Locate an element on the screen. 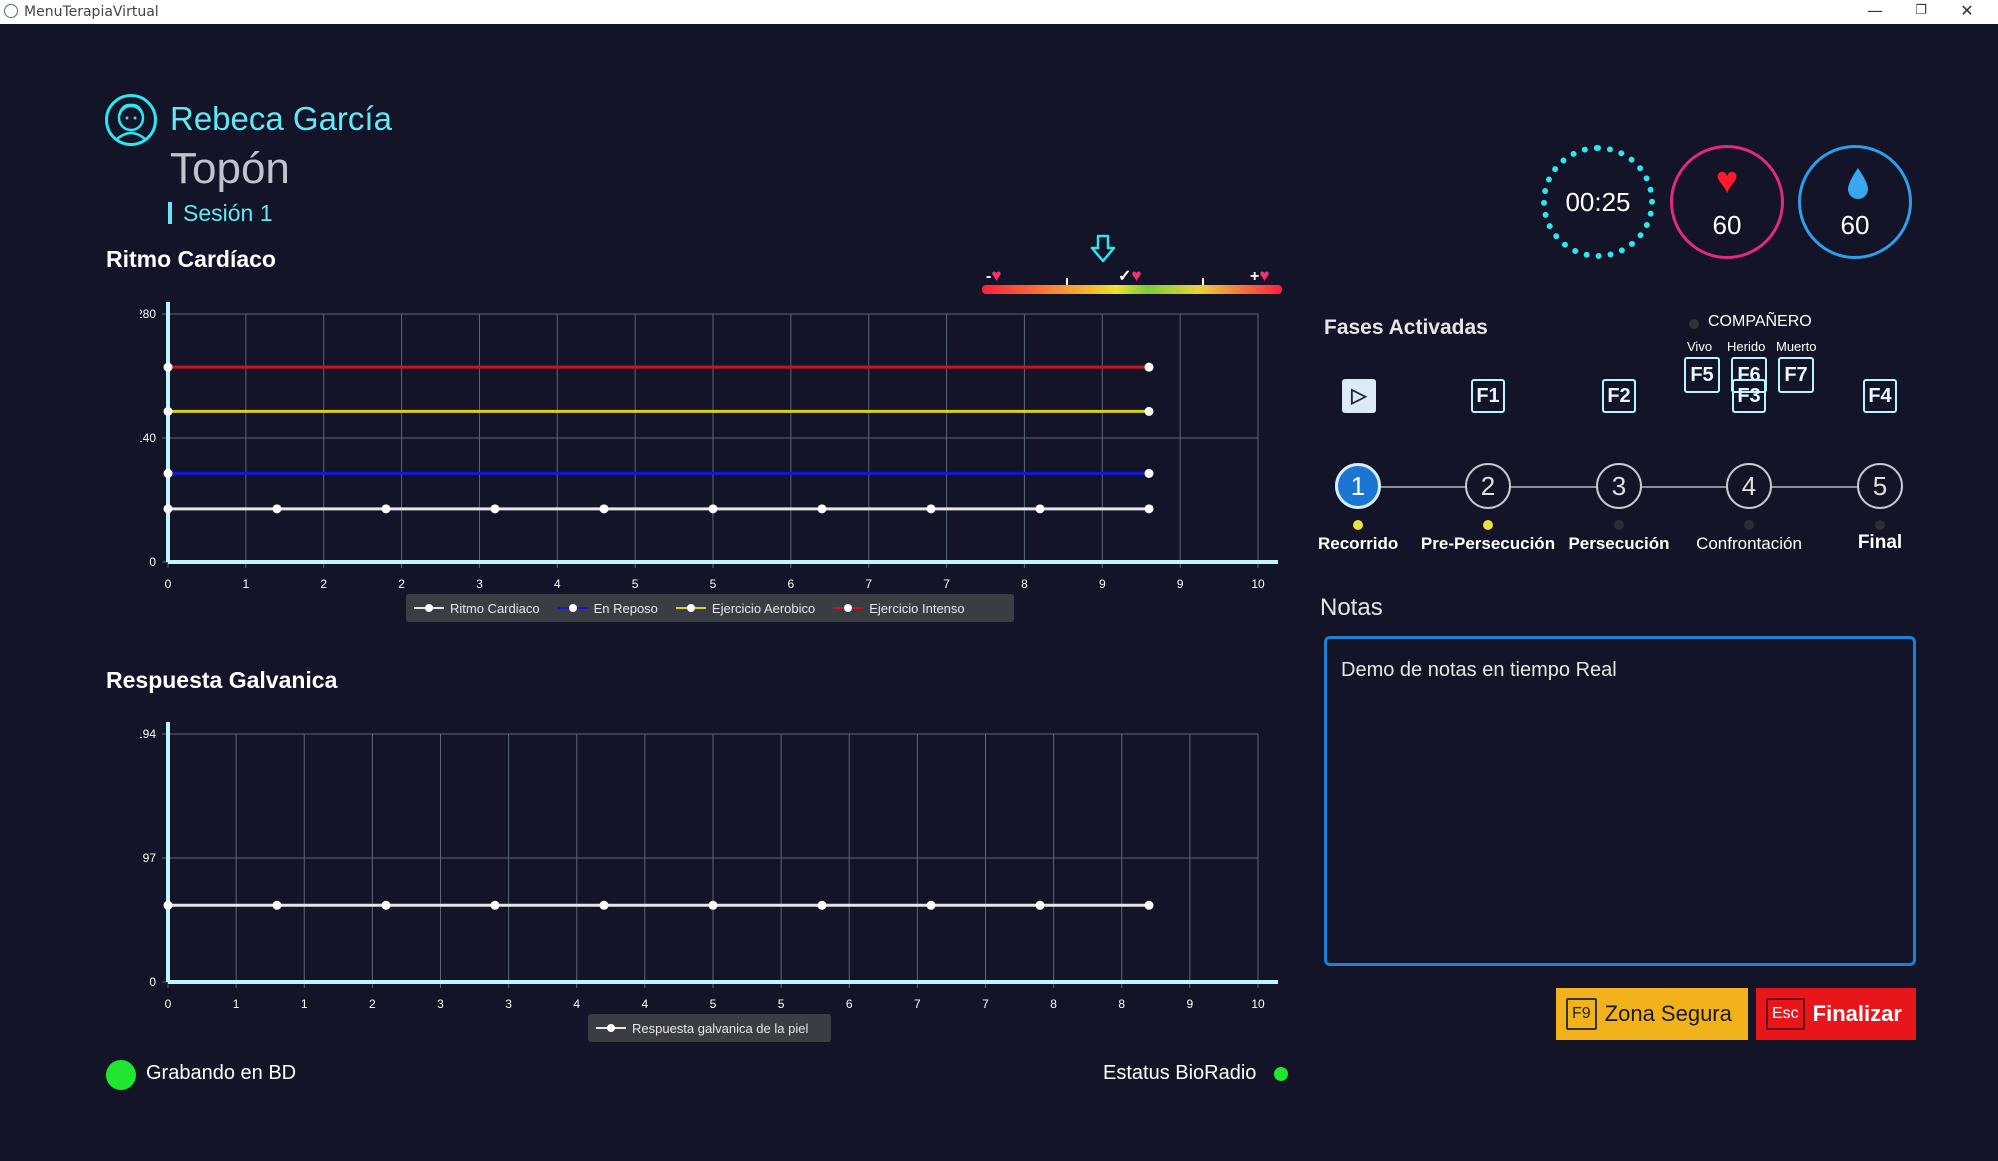 The image size is (1998, 1161). companion-label-dead: Muerto is located at coordinates (1796, 346).